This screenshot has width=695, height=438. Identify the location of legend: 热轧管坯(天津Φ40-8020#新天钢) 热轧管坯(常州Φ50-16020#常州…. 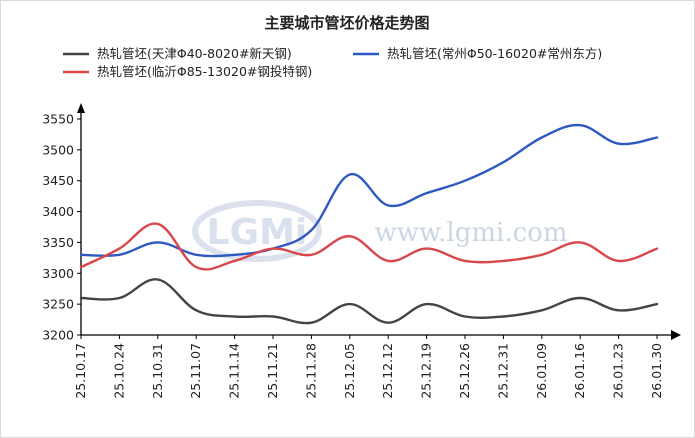
(332, 62).